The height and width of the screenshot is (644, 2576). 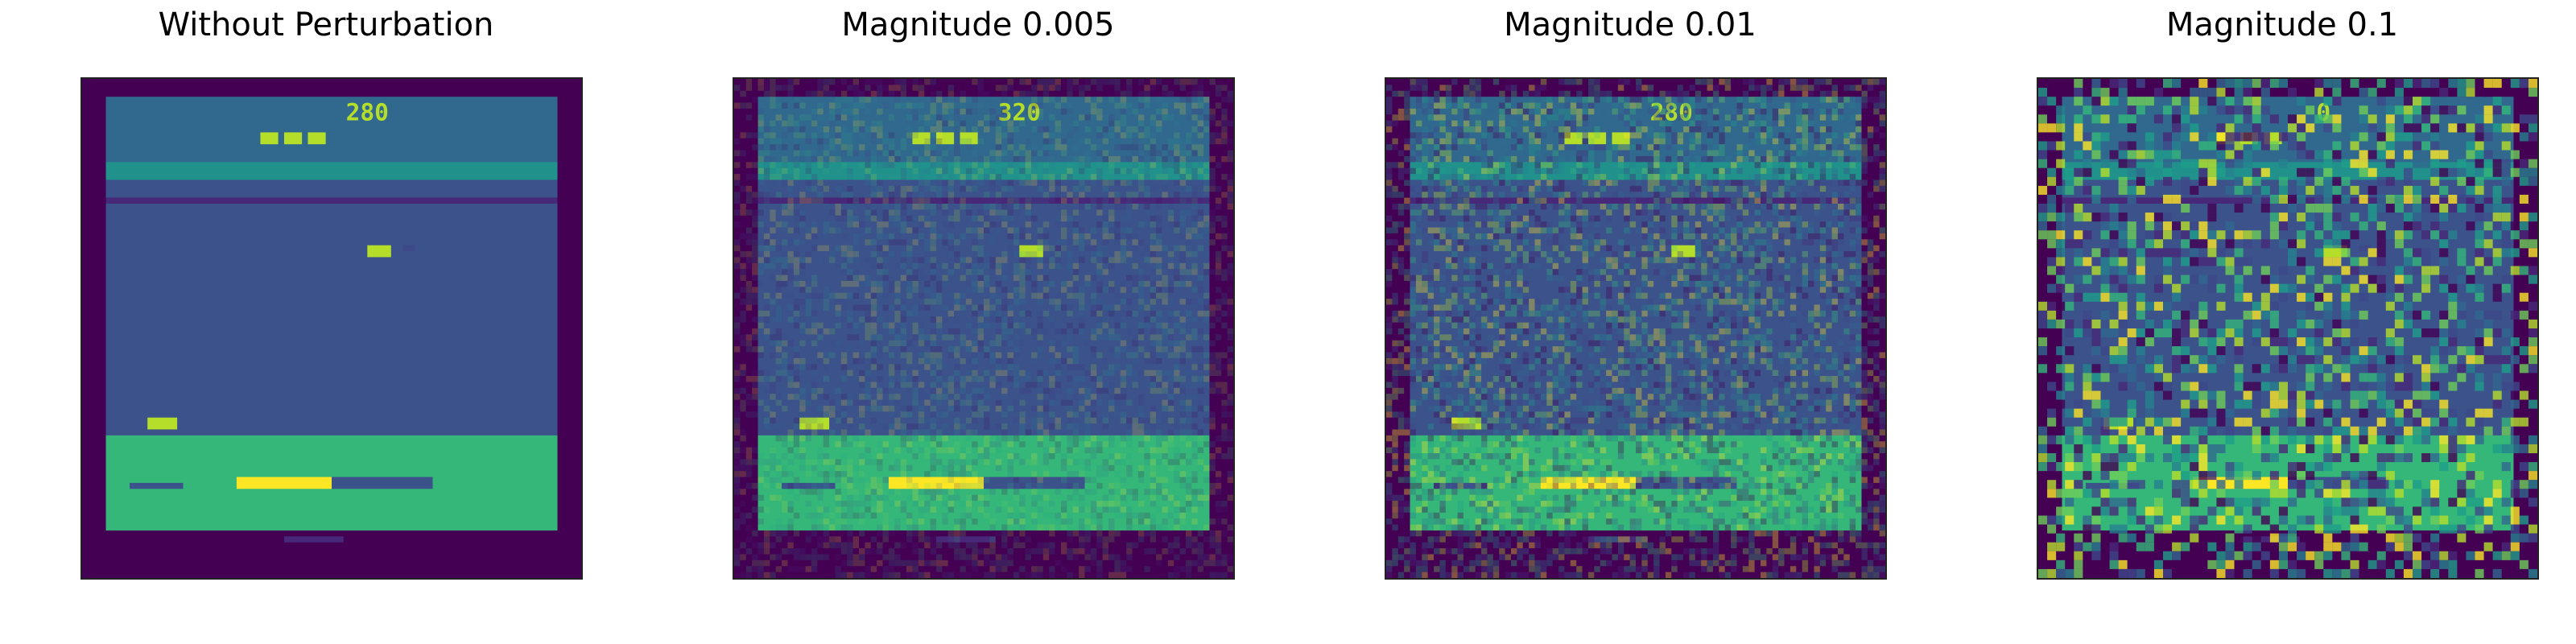 I want to click on panel-title: Magnitude 0.005, so click(x=978, y=24).